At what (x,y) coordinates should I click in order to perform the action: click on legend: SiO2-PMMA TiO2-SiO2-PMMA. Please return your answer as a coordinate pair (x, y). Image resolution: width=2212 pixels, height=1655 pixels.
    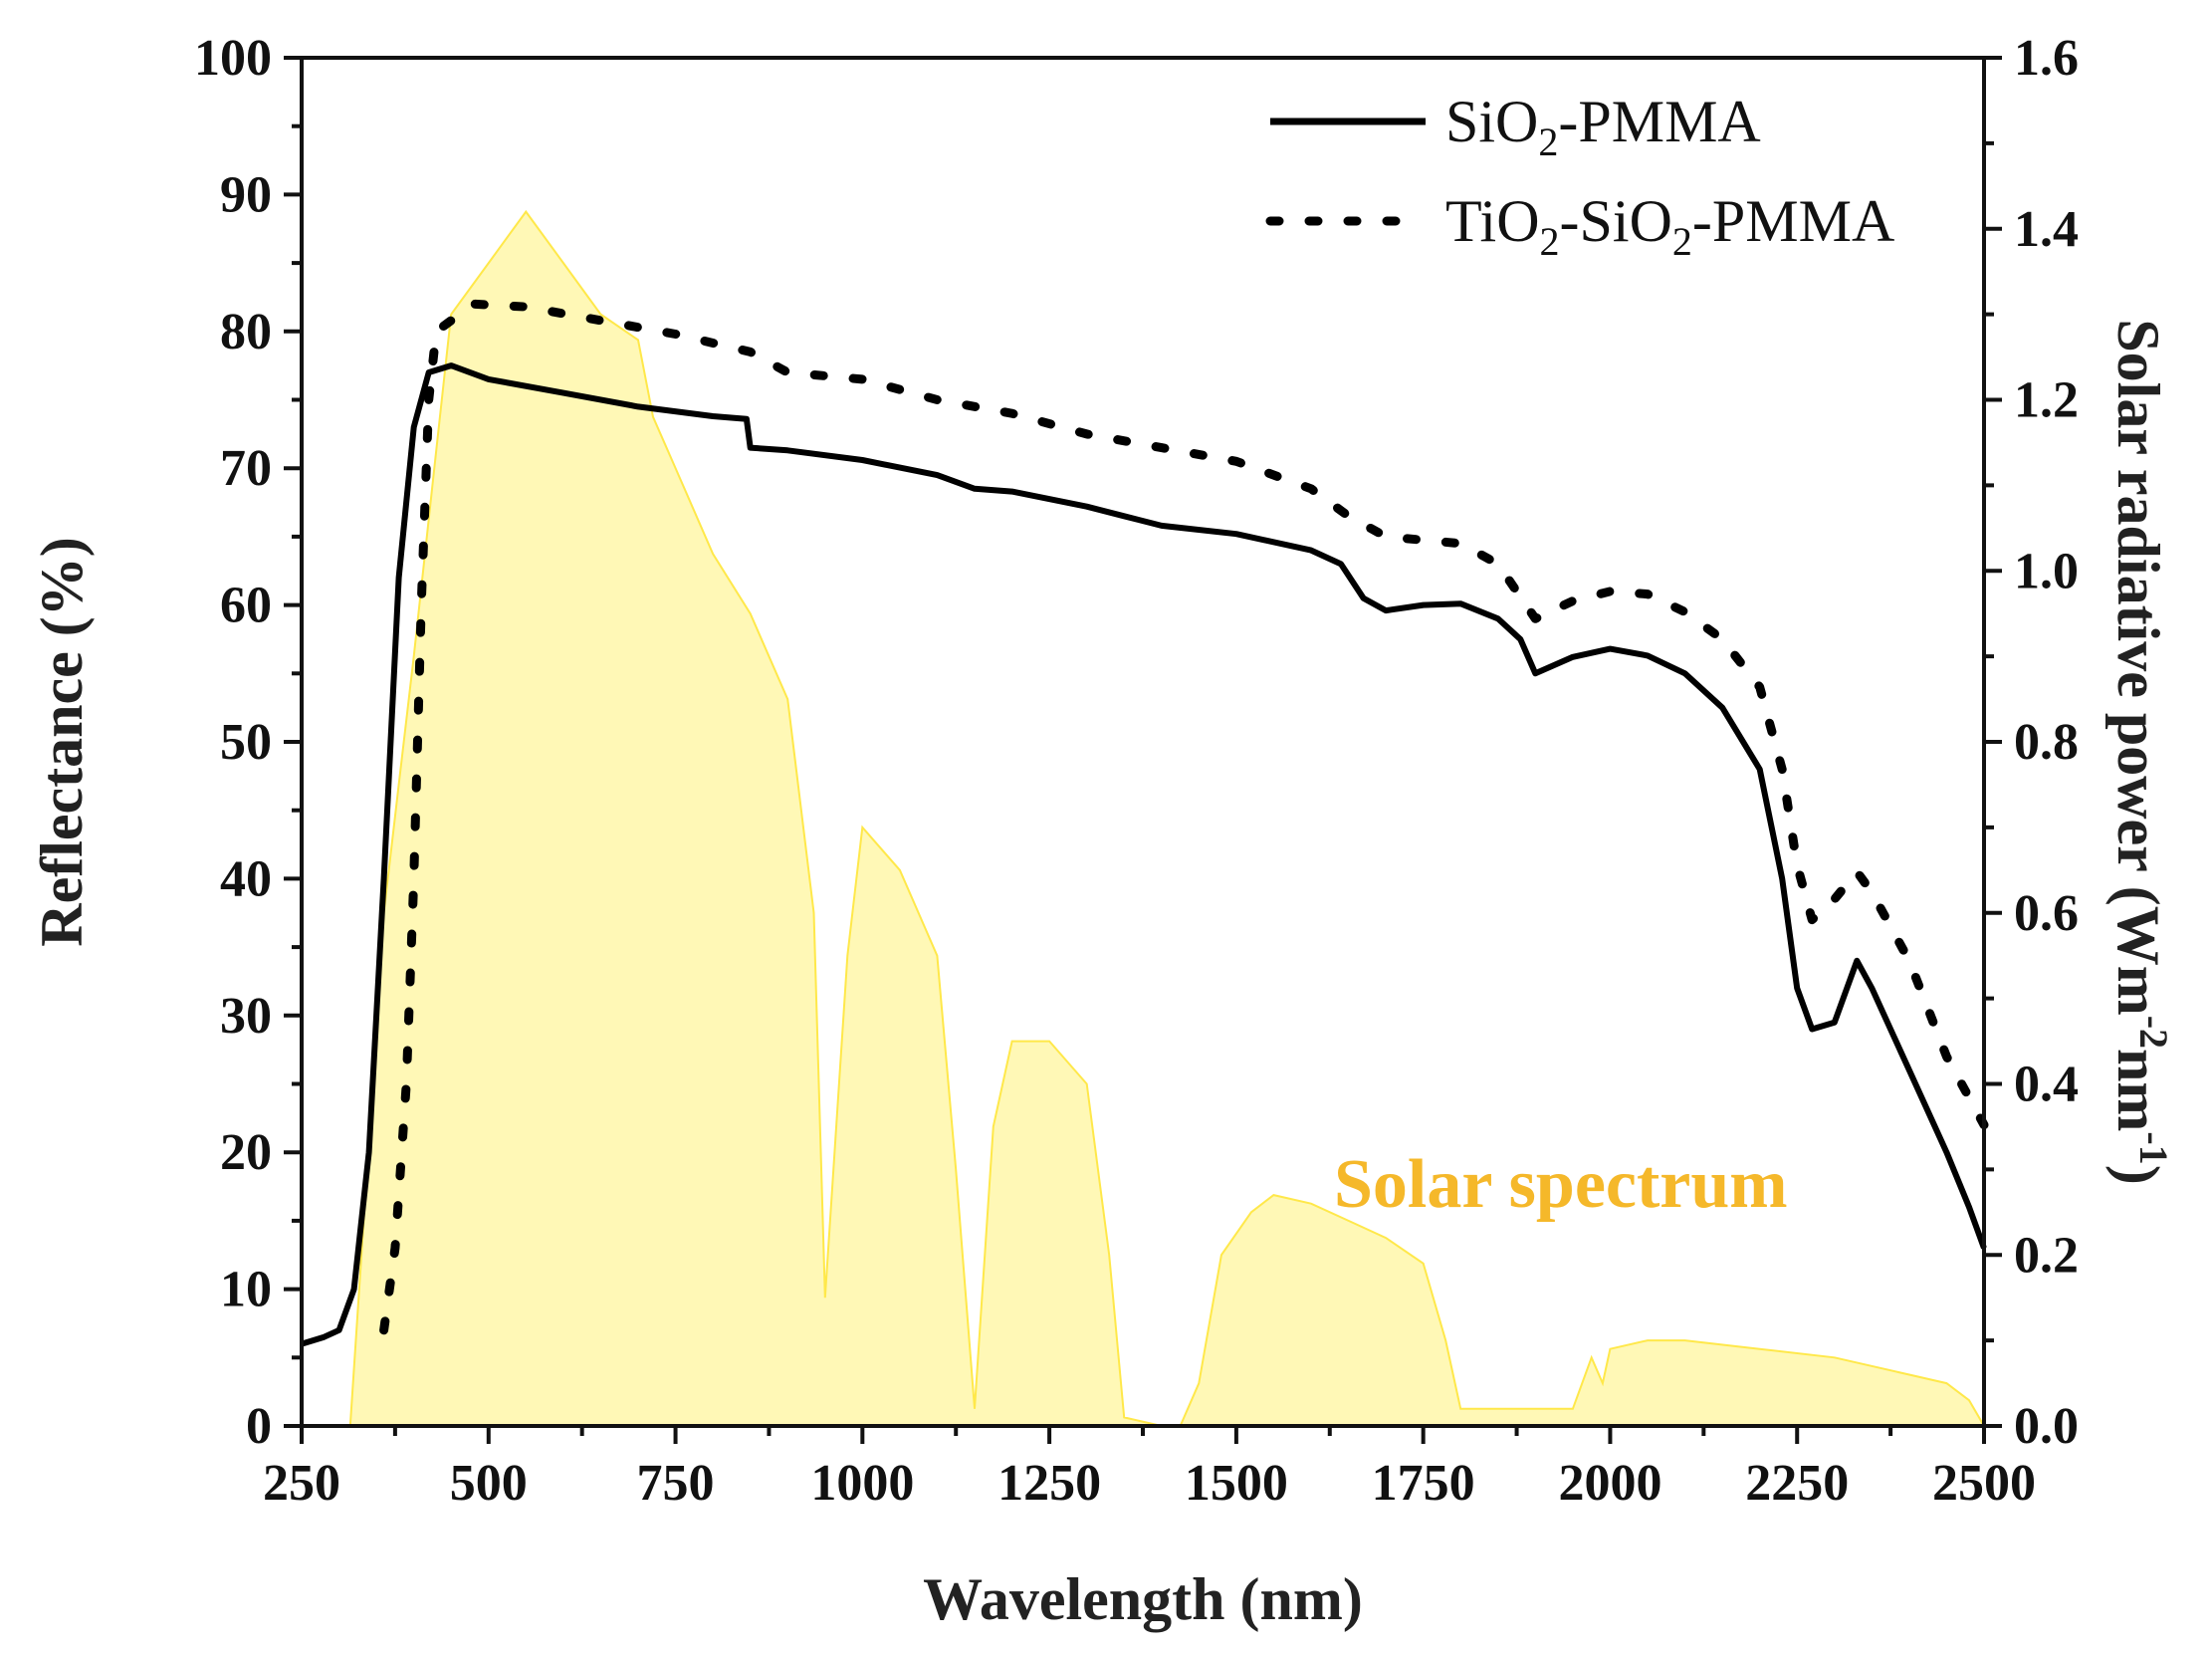
    Looking at the image, I should click on (1579, 176).